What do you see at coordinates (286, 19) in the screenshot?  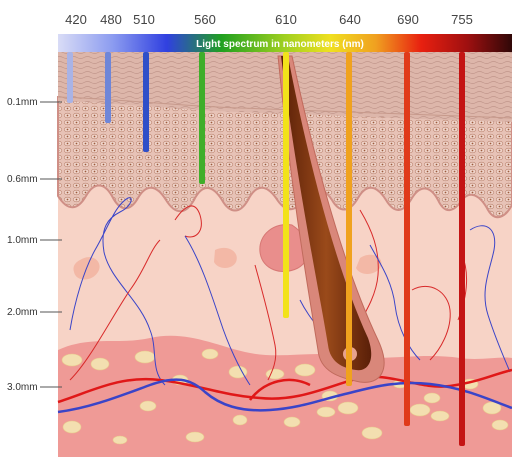 I see `wavelength-label-610: 610` at bounding box center [286, 19].